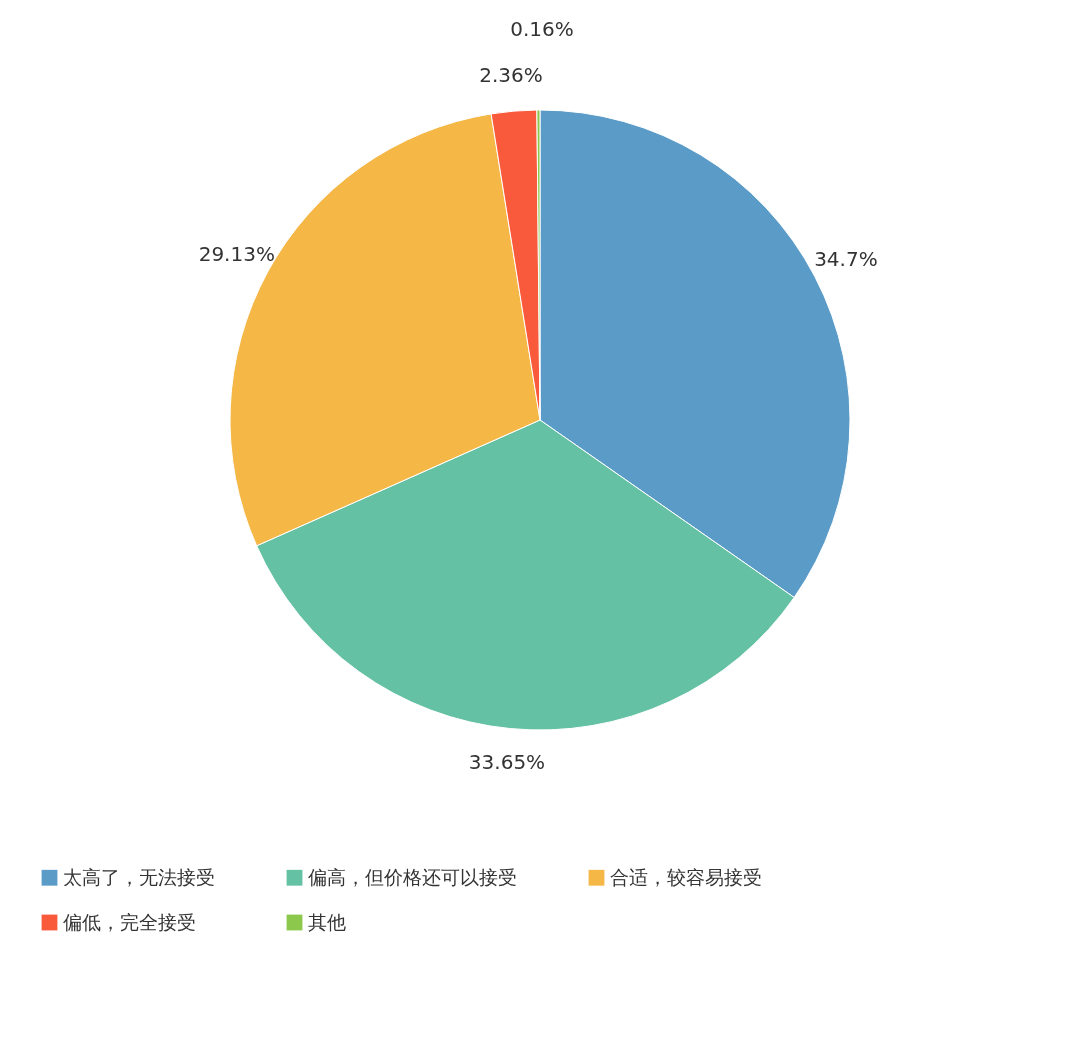 The height and width of the screenshot is (1056, 1080). What do you see at coordinates (412, 876) in the screenshot?
I see `legend-label: 偏高，但价格还可以接受` at bounding box center [412, 876].